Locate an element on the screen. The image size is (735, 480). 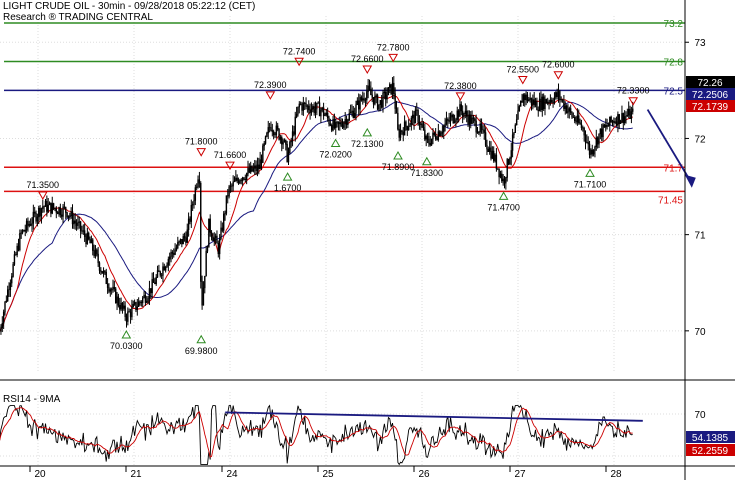
rsi-gridlines is located at coordinates (342, 429).